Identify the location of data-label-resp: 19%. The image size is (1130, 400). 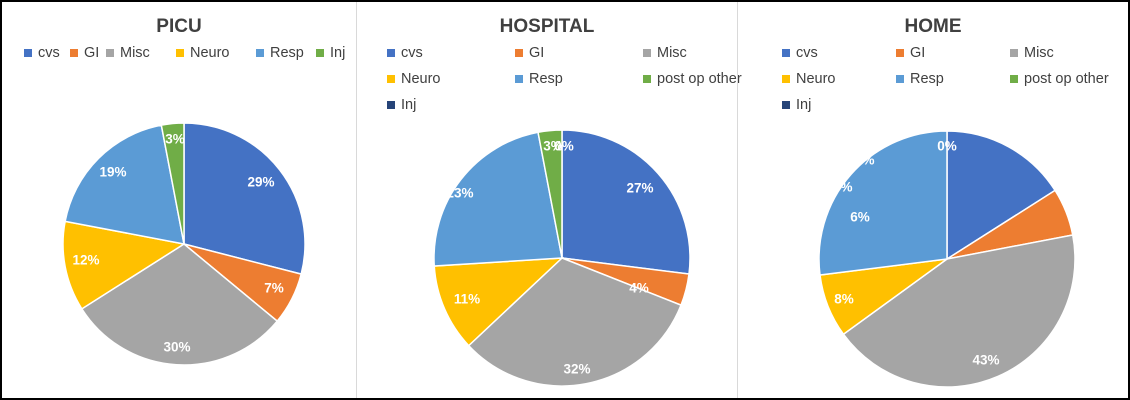
(112, 172).